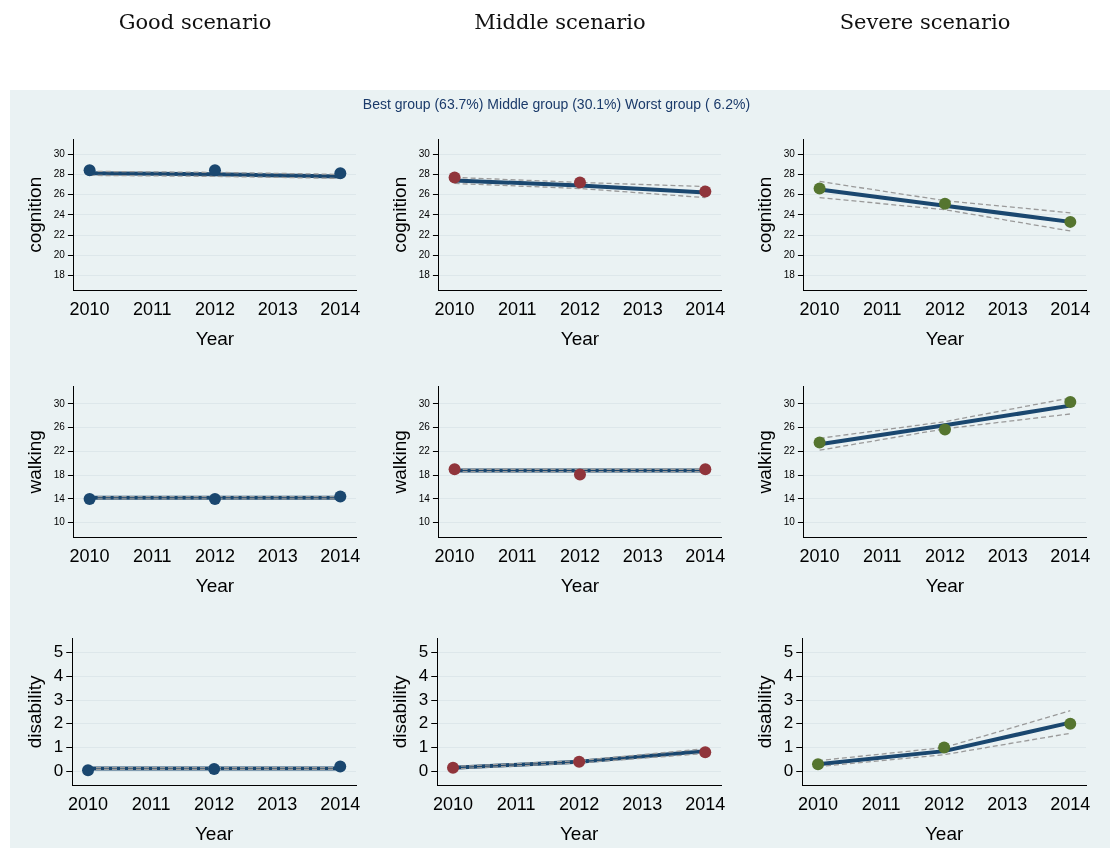 This screenshot has height=851, width=1113. Describe the element at coordinates (560, 22) in the screenshot. I see `chart-title: Middle scenario` at that location.